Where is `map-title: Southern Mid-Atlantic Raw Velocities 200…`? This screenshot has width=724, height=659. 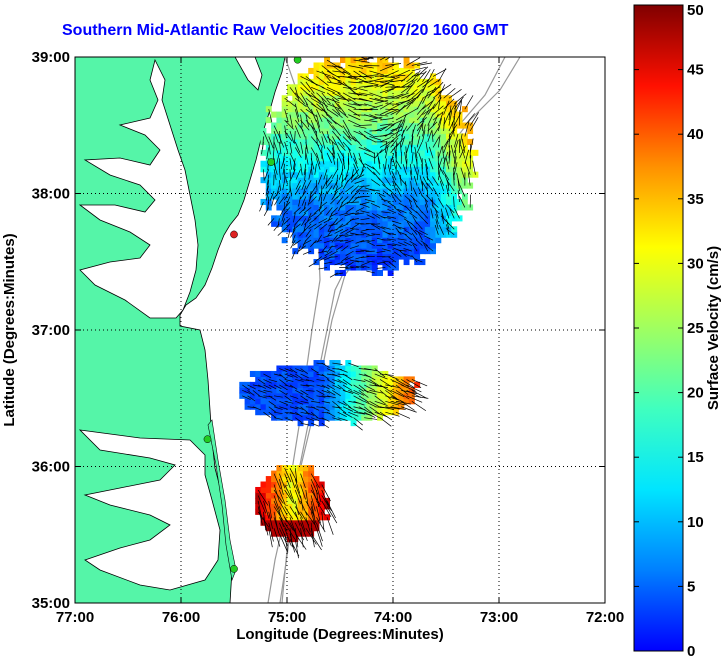
map-title: Southern Mid-Atlantic Raw Velocities 200… is located at coordinates (285, 30).